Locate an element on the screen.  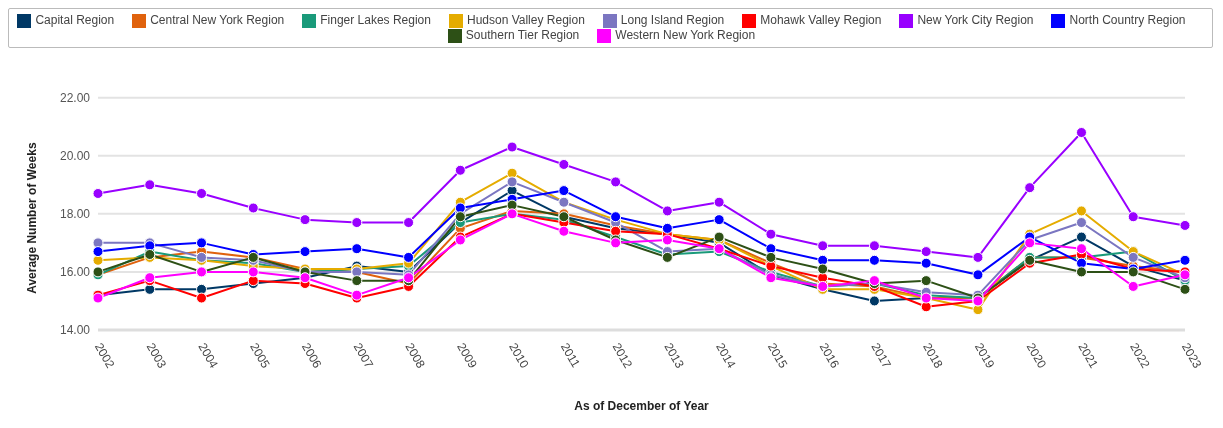
legend-label: Southern Tier Region is located at coordinates (522, 34).